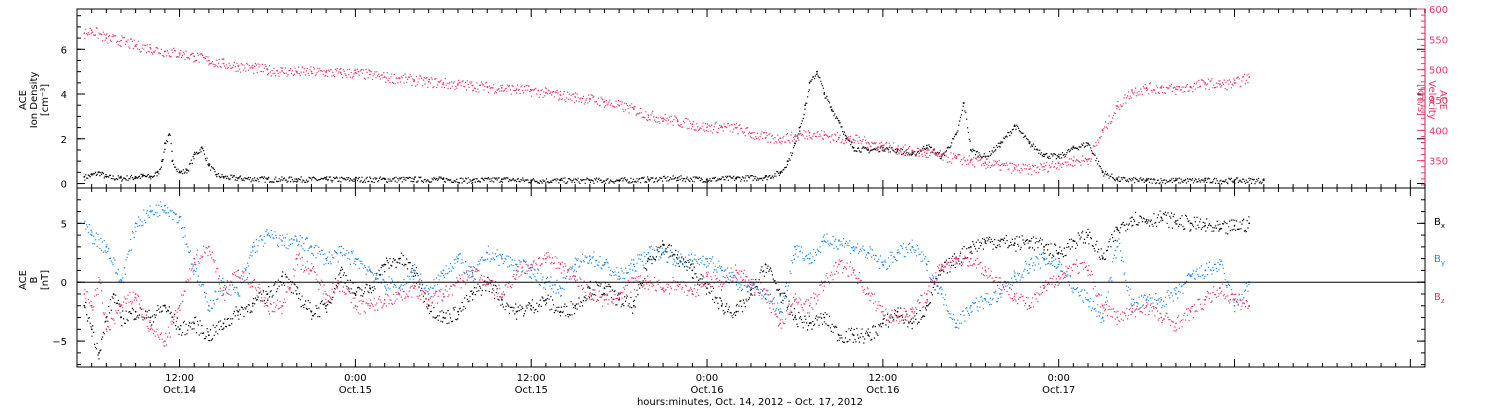  Describe the element at coordinates (531, 378) in the screenshot. I see `x-tick-time-label: 12:00` at that location.